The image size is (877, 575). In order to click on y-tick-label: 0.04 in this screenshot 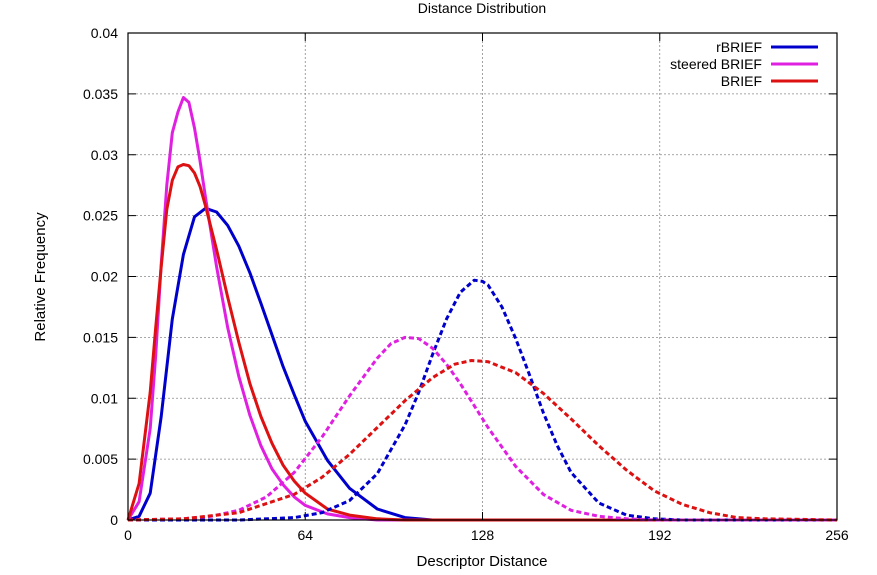, I will do `click(104, 33)`.